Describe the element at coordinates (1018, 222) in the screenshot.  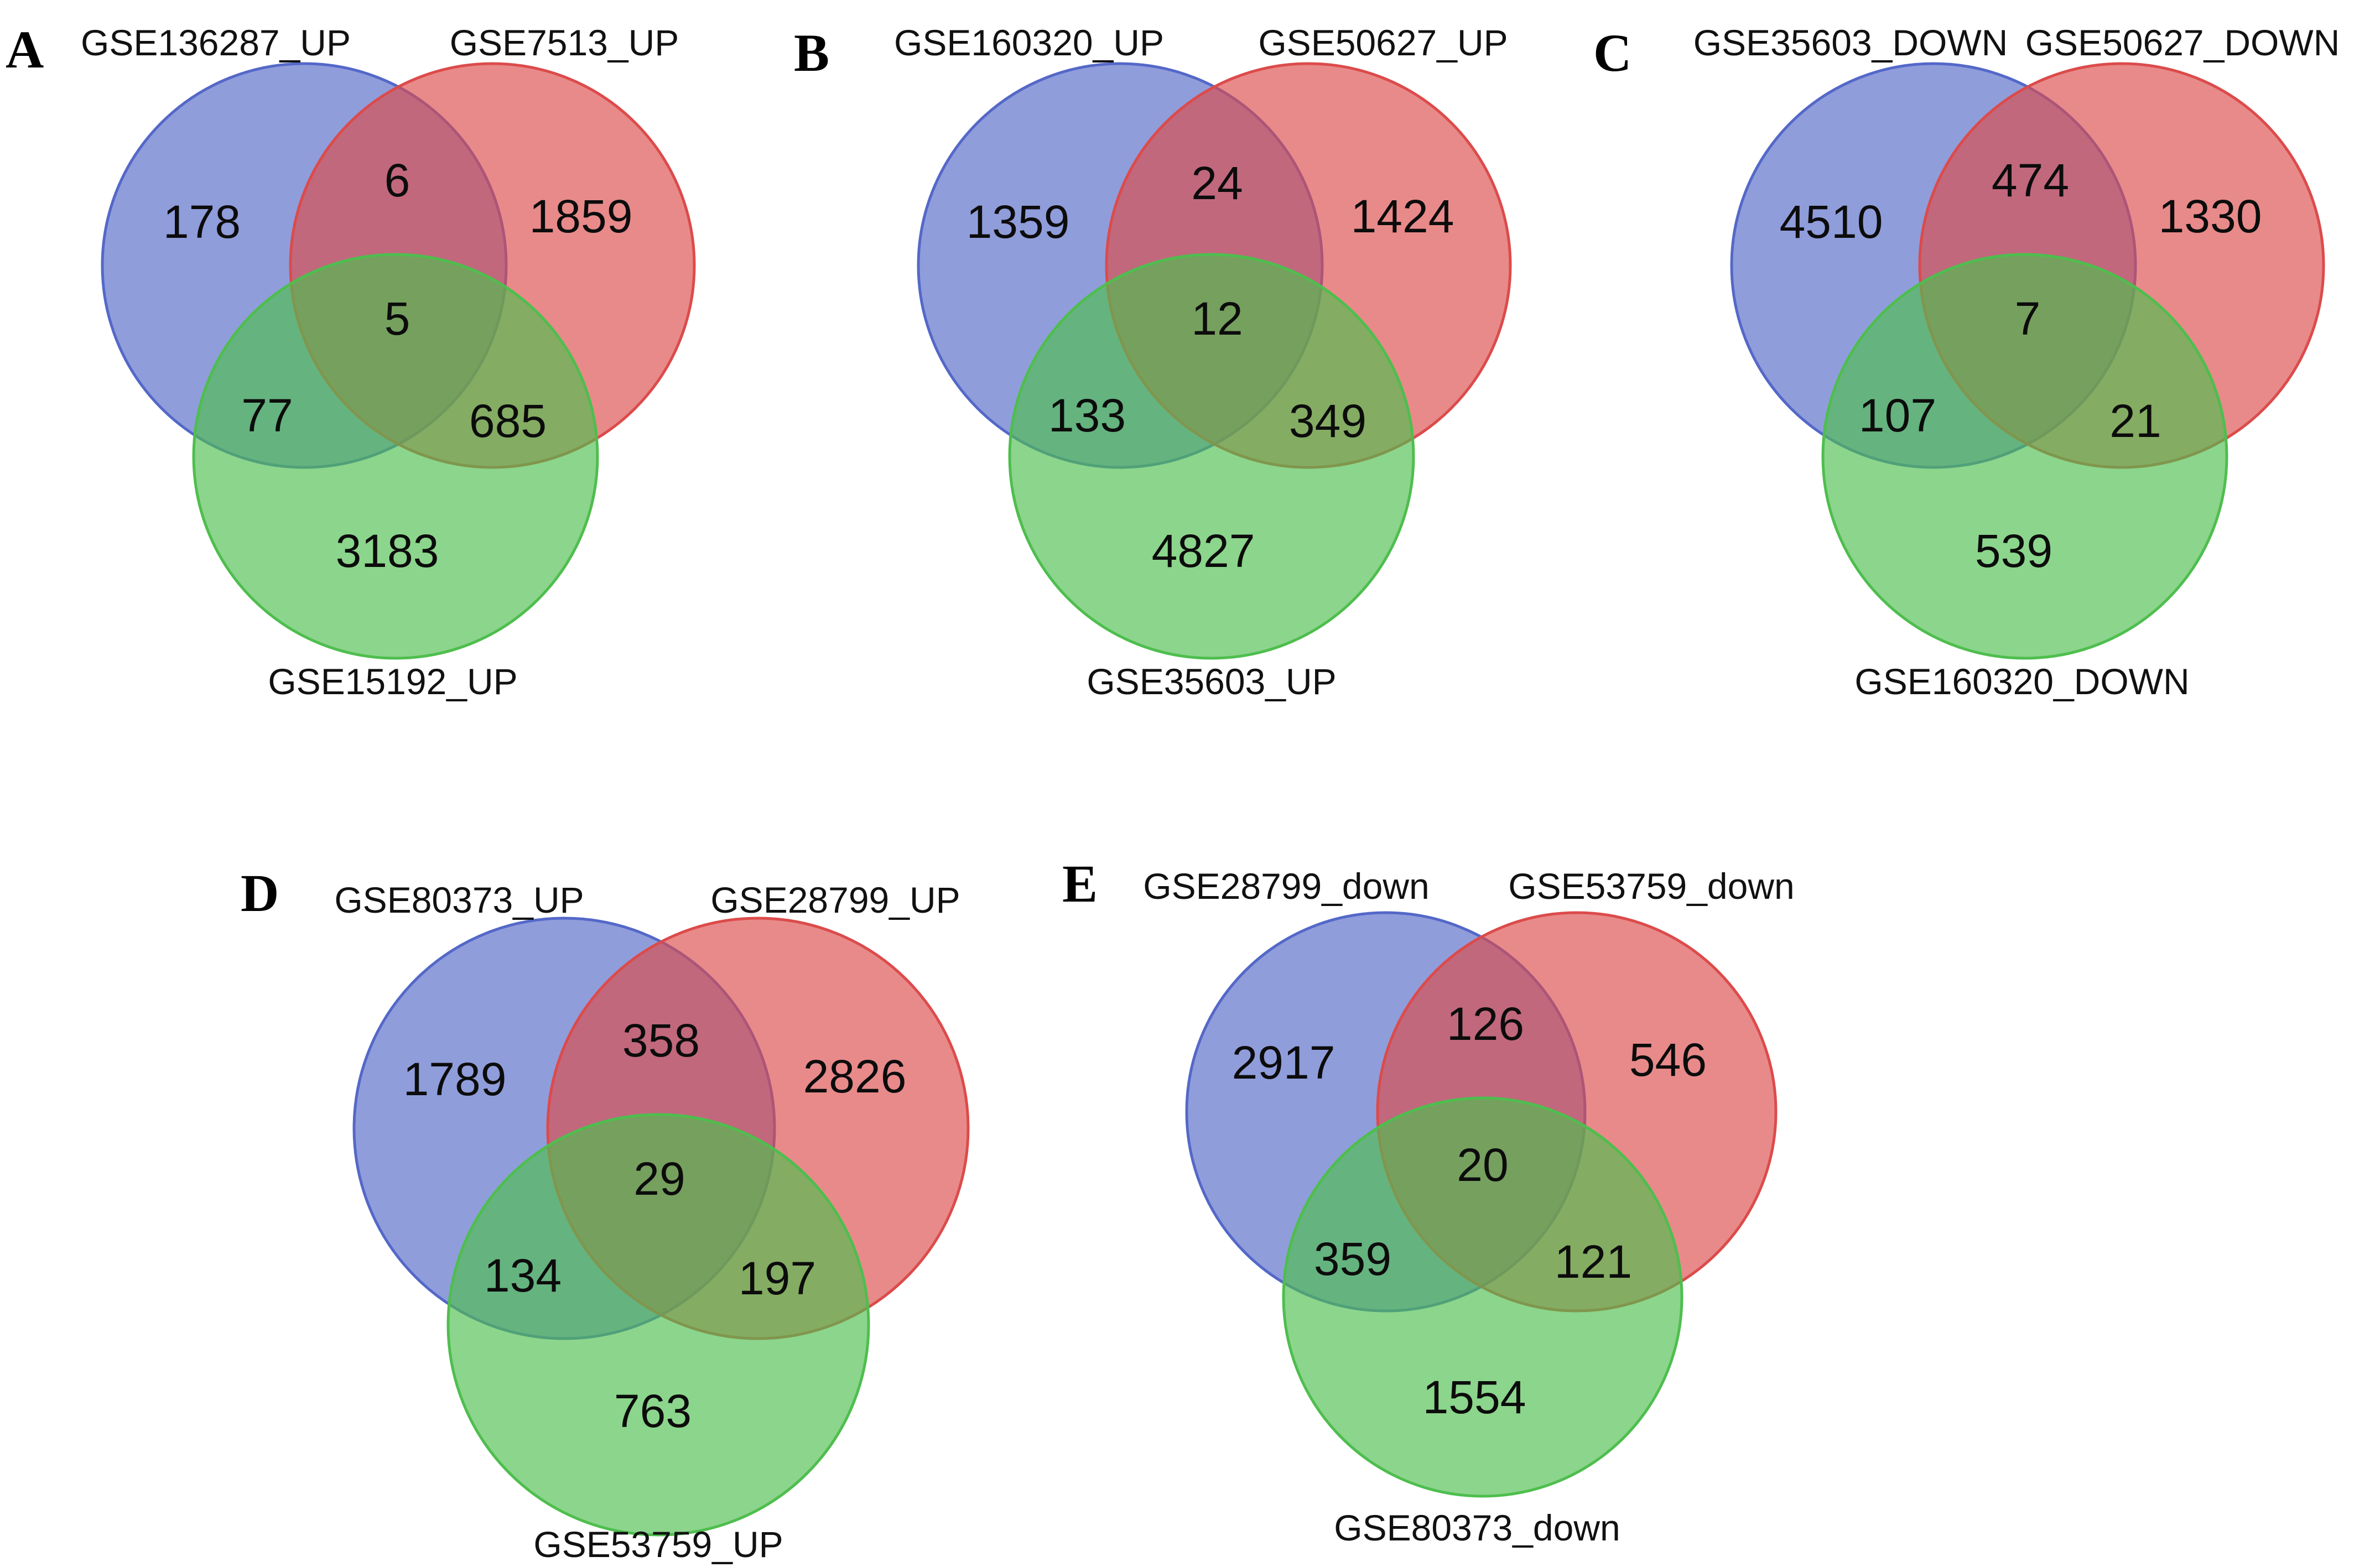
I see `count-only-a: 1359` at that location.